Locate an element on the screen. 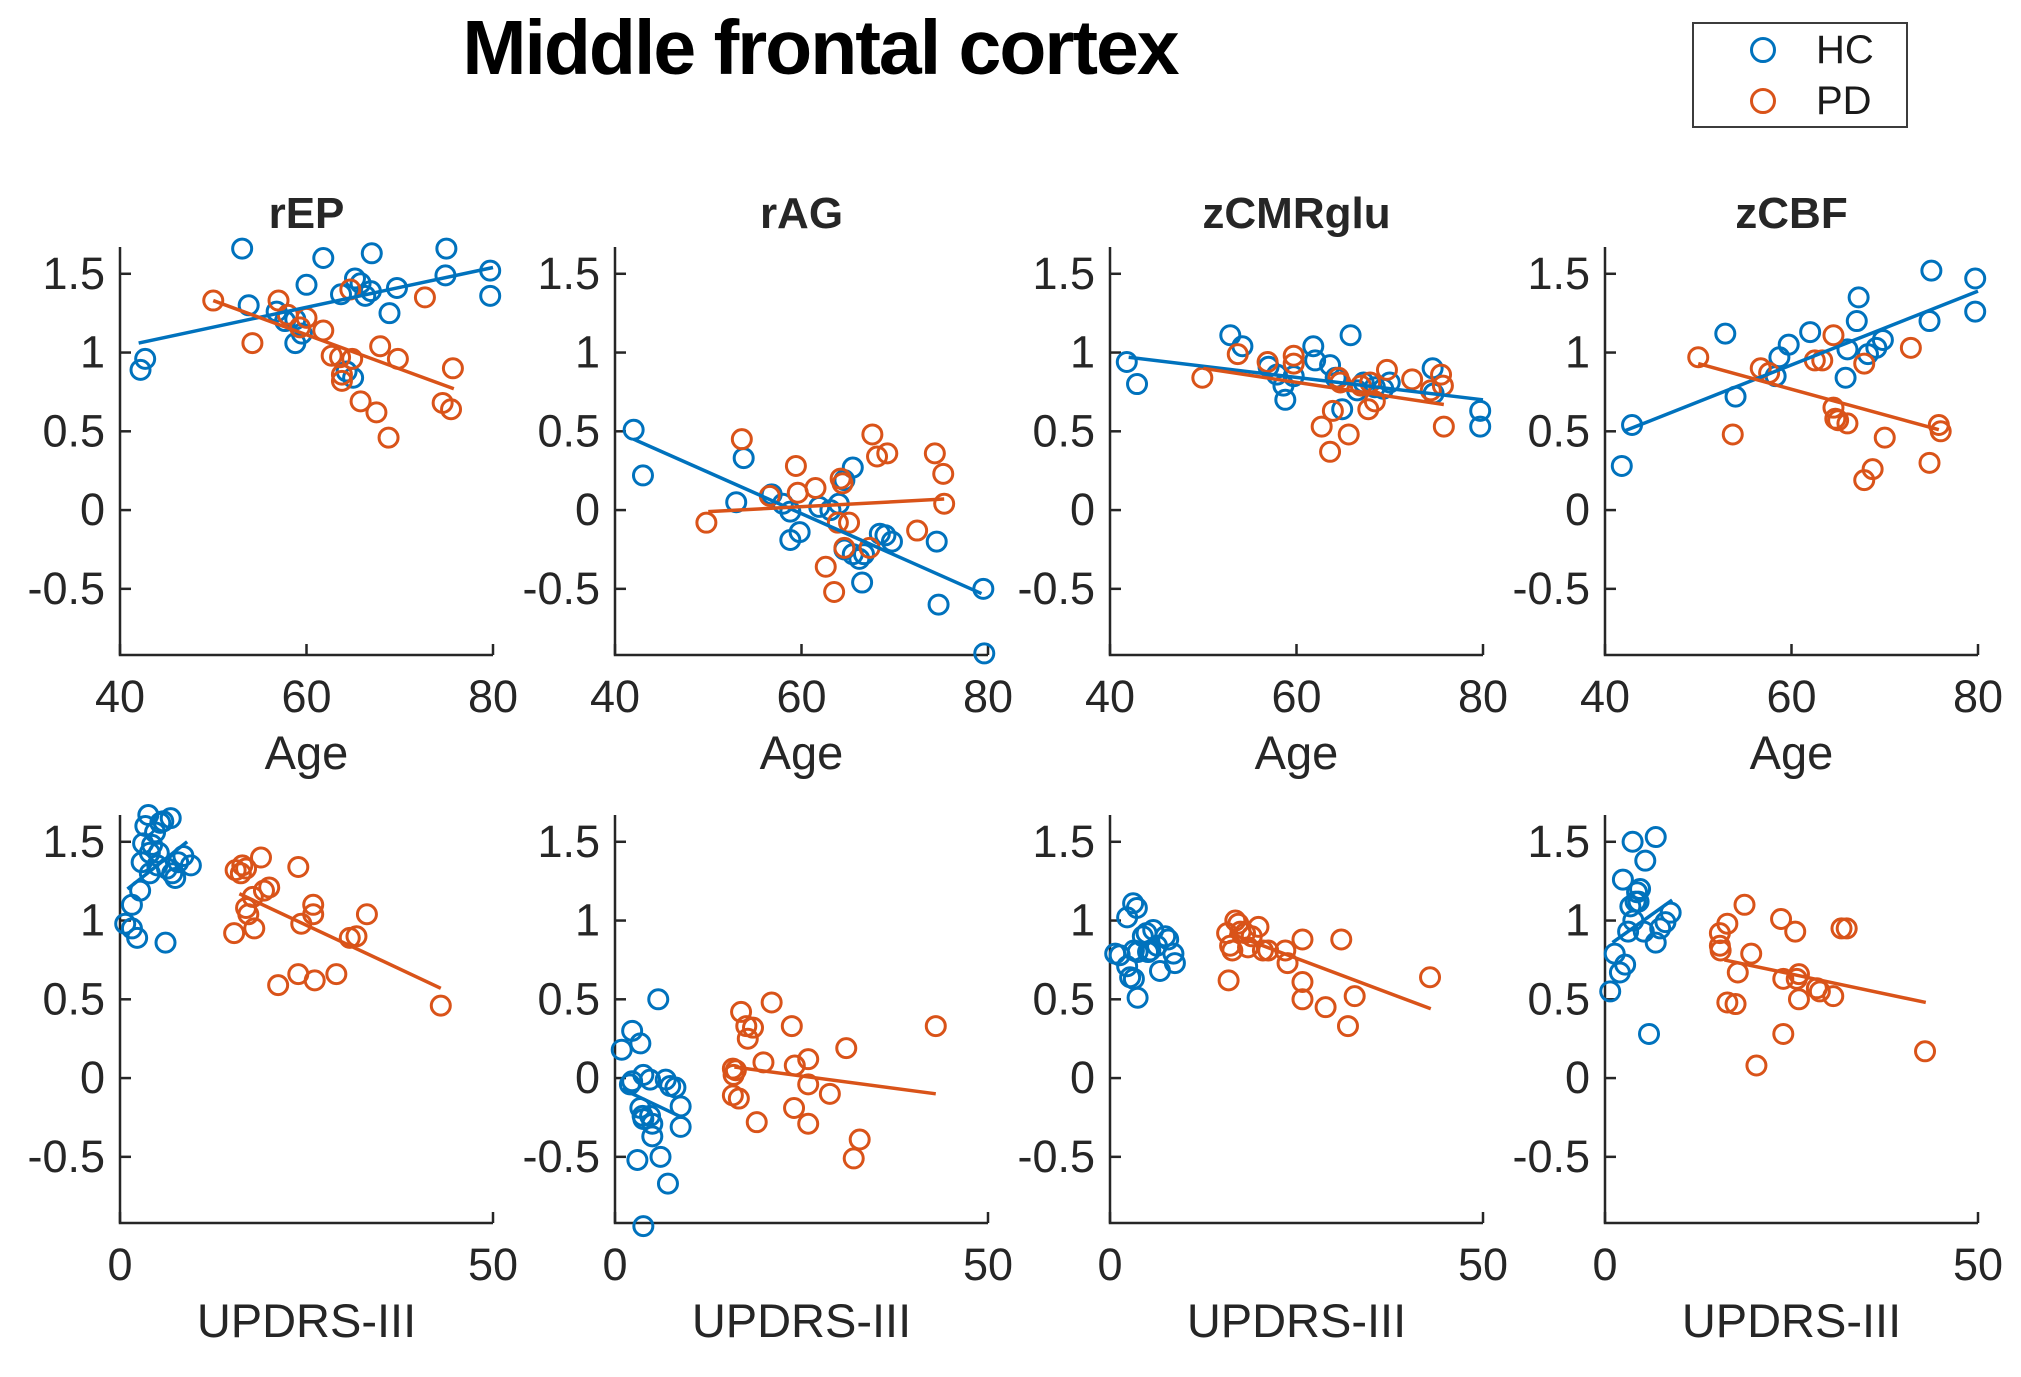 The image size is (2021, 1377). legend-label-pd: PD is located at coordinates (1844, 100).